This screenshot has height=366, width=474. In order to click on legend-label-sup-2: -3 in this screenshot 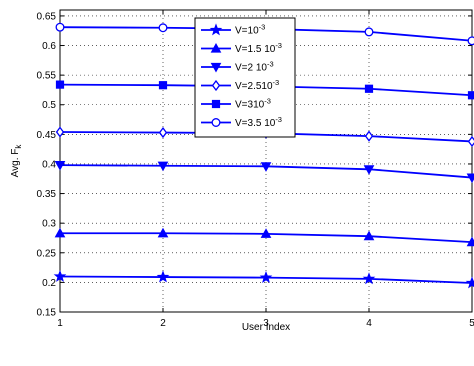, I will do `click(270, 64)`.